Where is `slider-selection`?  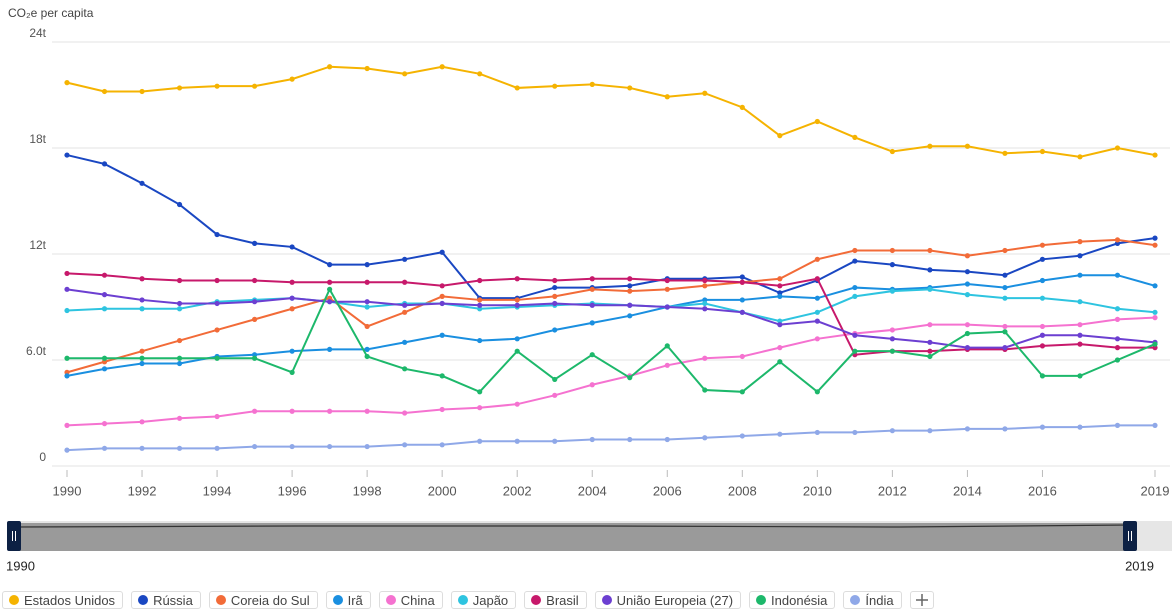
slider-selection is located at coordinates (572, 537).